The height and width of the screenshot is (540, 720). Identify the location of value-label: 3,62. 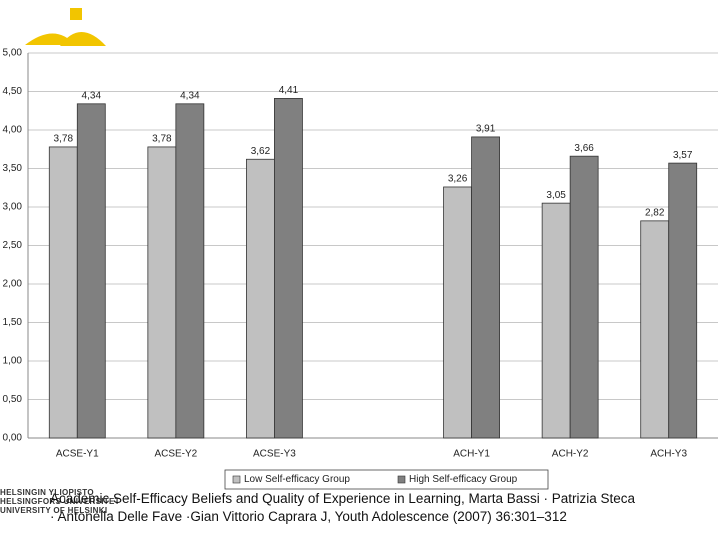
(261, 151).